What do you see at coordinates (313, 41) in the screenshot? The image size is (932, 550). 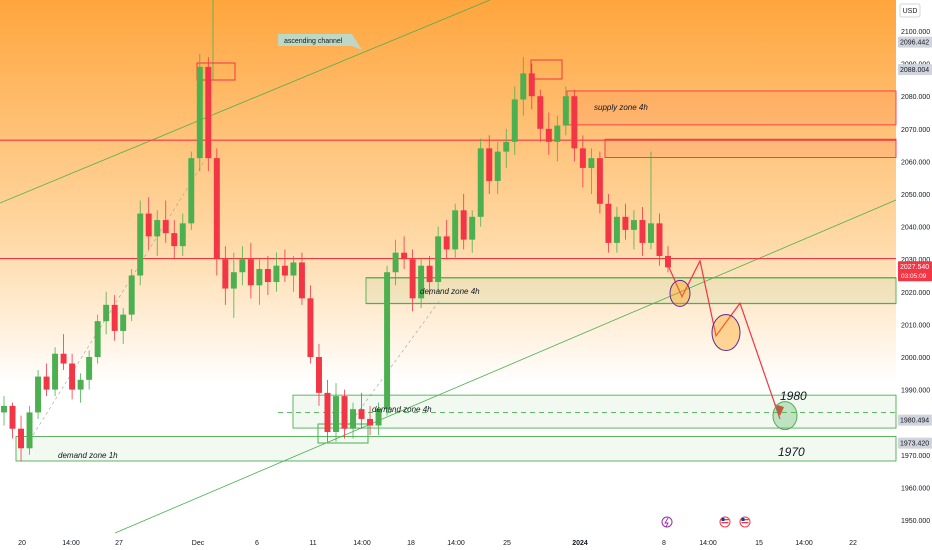 I see `channel-label: ascending channel` at bounding box center [313, 41].